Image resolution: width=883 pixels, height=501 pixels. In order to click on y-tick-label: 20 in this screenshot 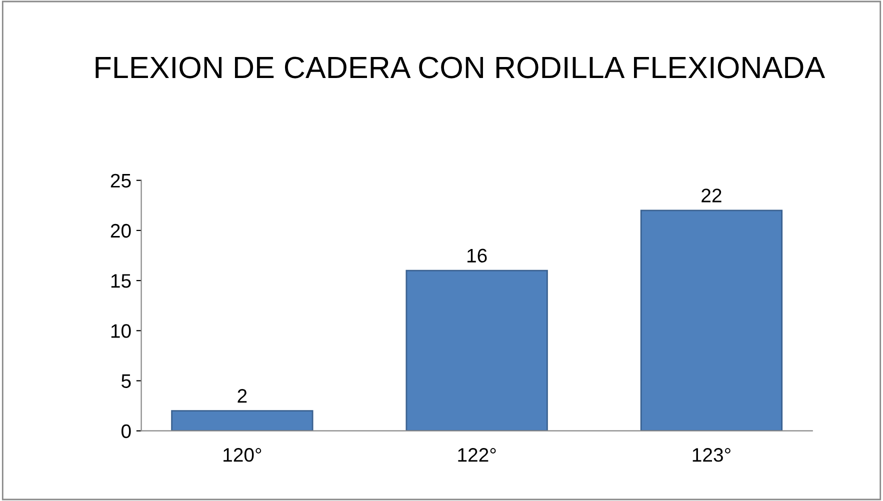, I will do `click(120, 231)`.